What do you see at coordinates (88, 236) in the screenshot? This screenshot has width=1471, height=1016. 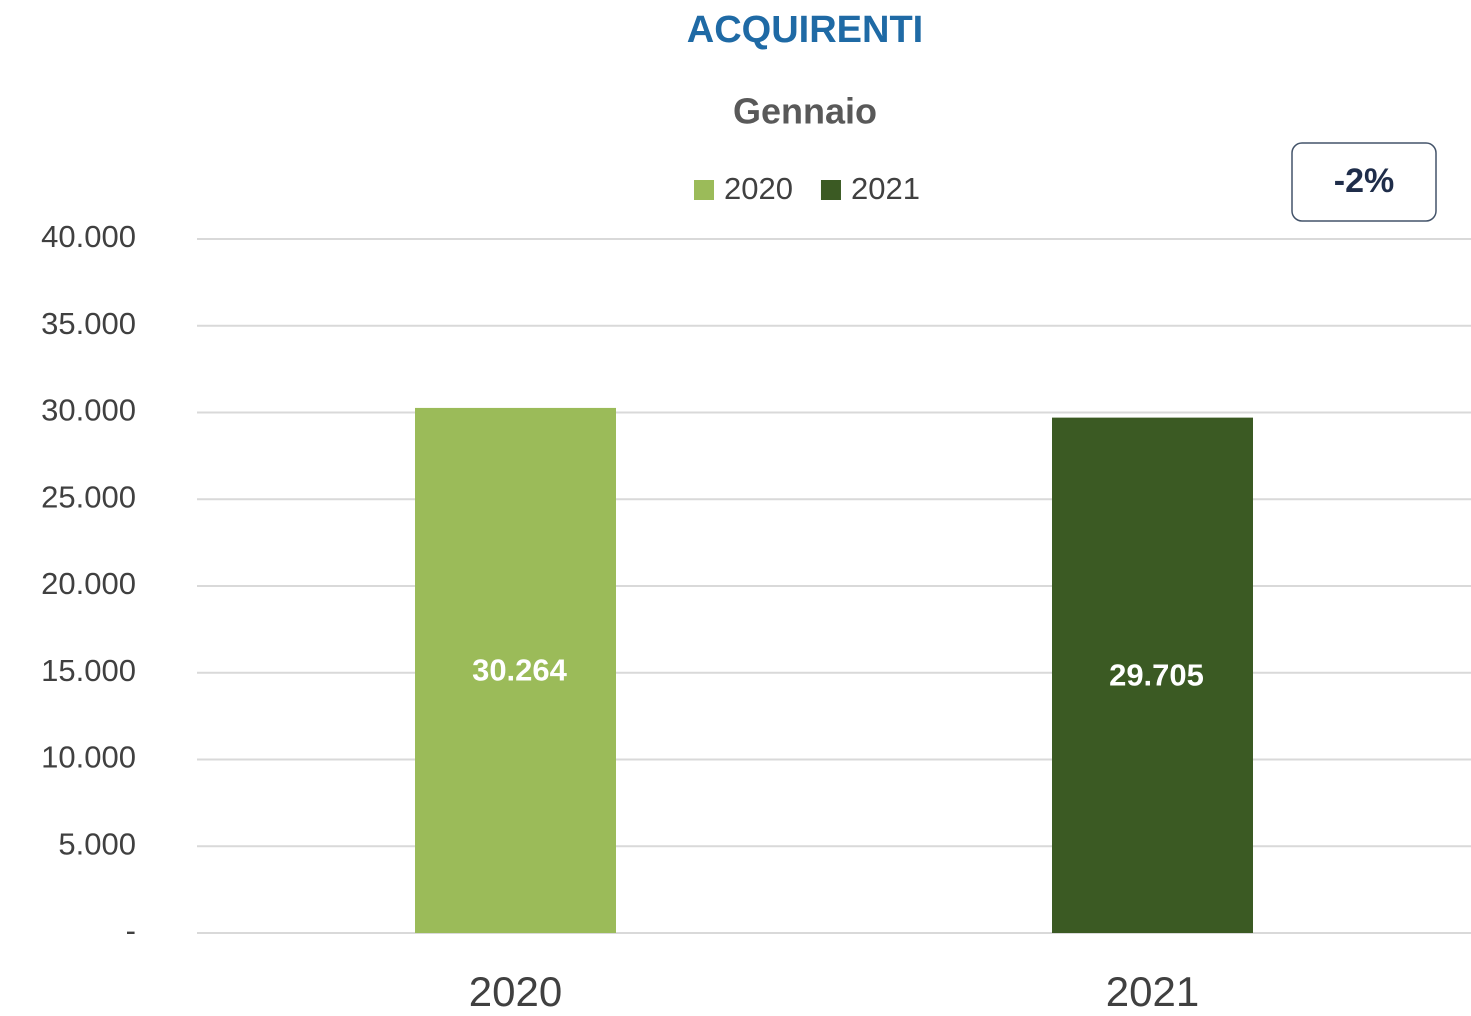 I see `y-tick-label: 40.000` at bounding box center [88, 236].